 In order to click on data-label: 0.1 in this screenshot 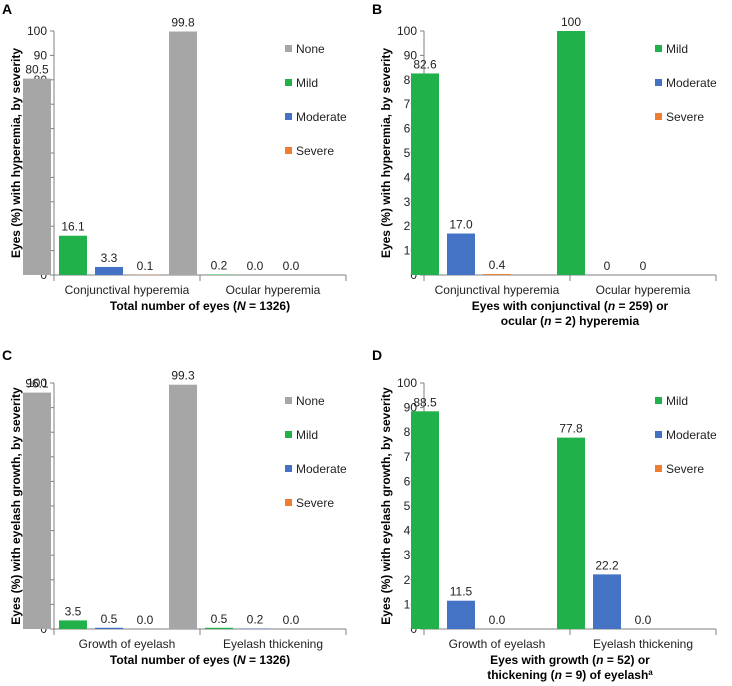, I will do `click(145, 266)`.